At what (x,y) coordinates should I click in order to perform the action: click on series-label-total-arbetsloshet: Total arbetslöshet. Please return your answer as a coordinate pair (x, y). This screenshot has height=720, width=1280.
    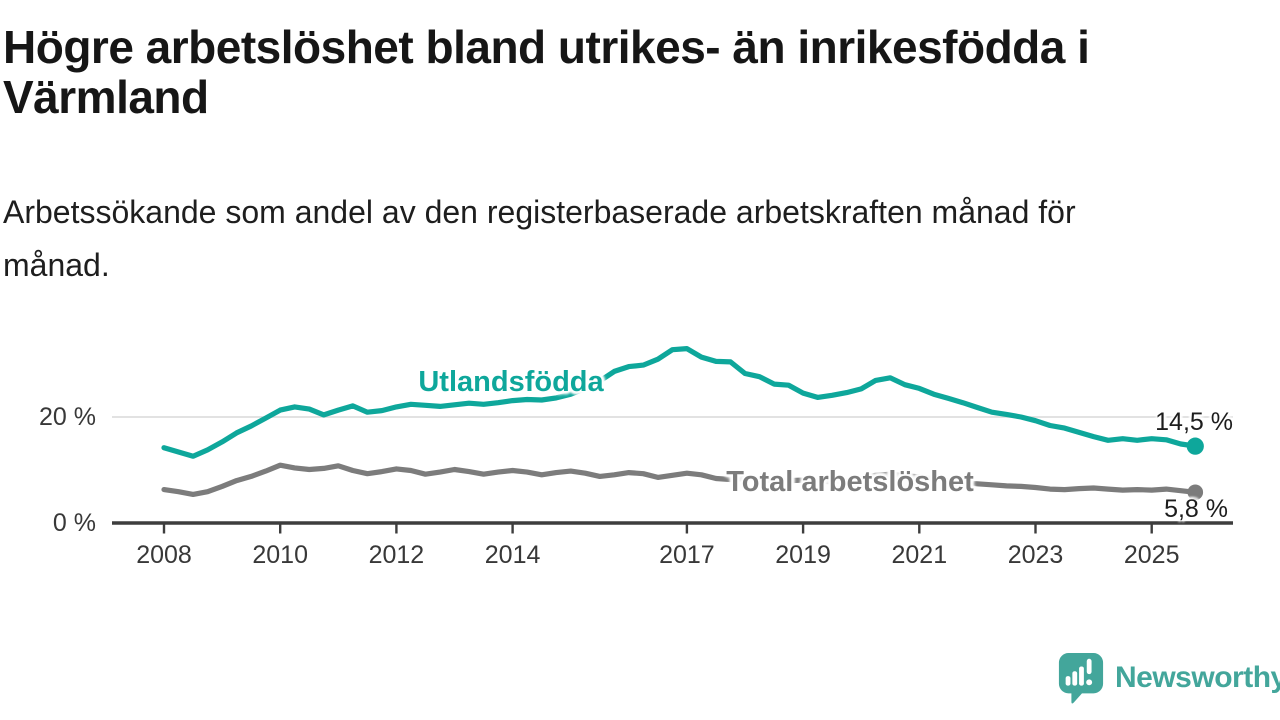
    Looking at the image, I should click on (850, 482).